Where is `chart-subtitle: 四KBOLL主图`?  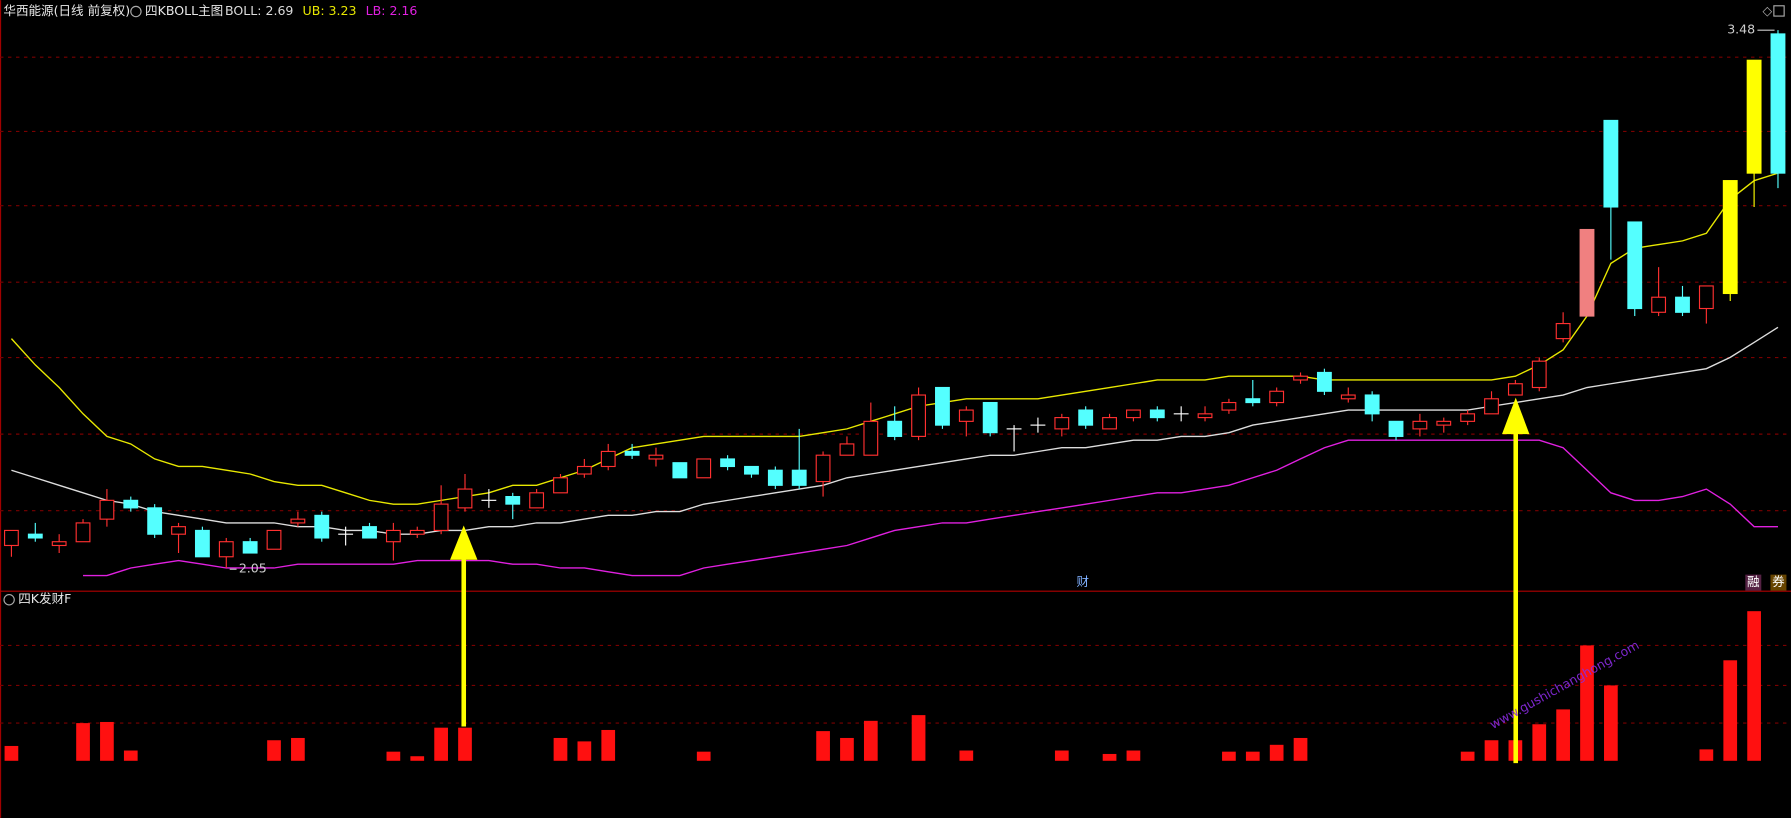 chart-subtitle: 四KBOLL主图 is located at coordinates (184, 10).